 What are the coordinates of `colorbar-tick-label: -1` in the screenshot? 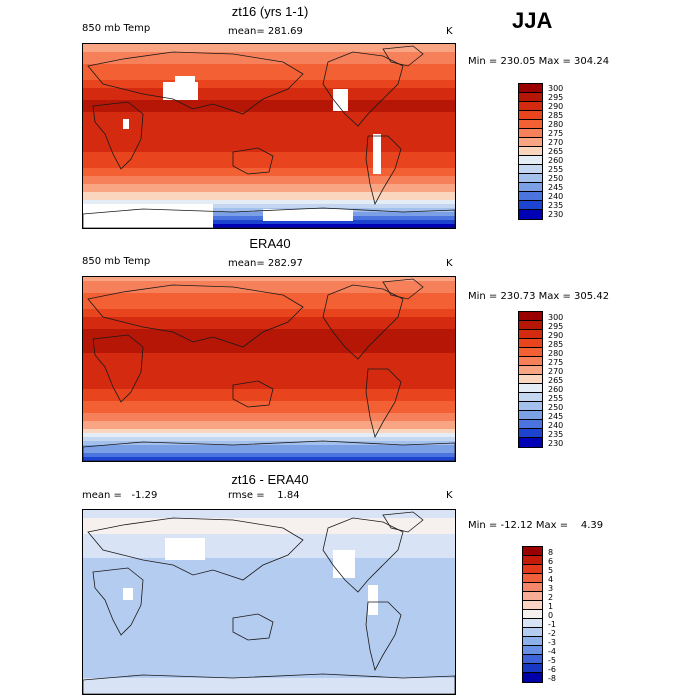 It's located at (552, 624).